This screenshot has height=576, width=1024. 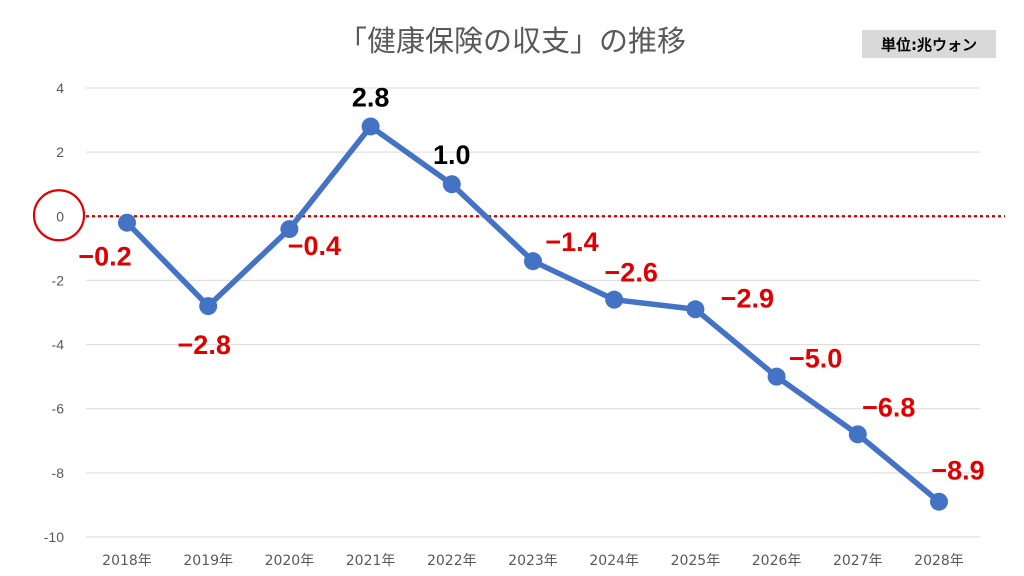 I want to click on x-tick-label: 2026年, so click(x=777, y=561).